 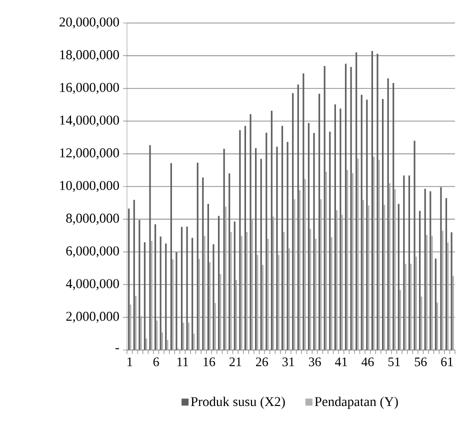 I want to click on y-tick-label: 2,000,000, so click(x=92, y=317).